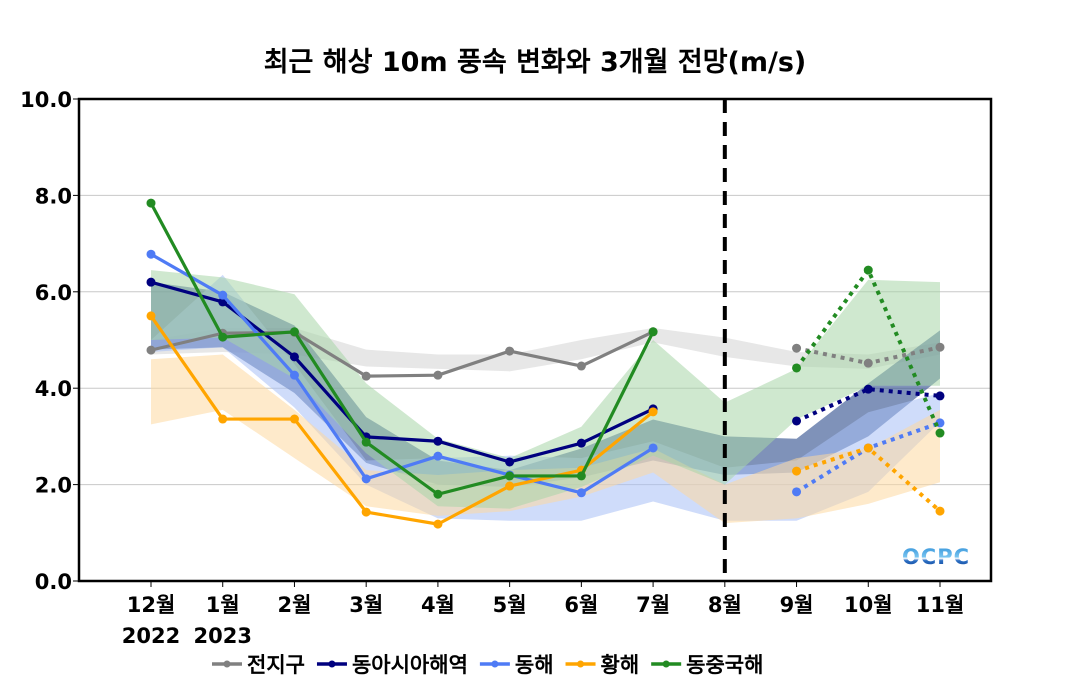 The image size is (1070, 700). I want to click on legend-item: 전지구, so click(258, 665).